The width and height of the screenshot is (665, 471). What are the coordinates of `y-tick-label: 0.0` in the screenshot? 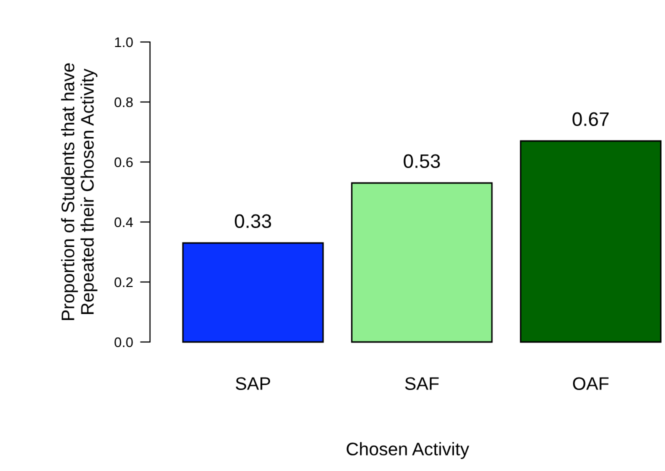 It's located at (123, 342).